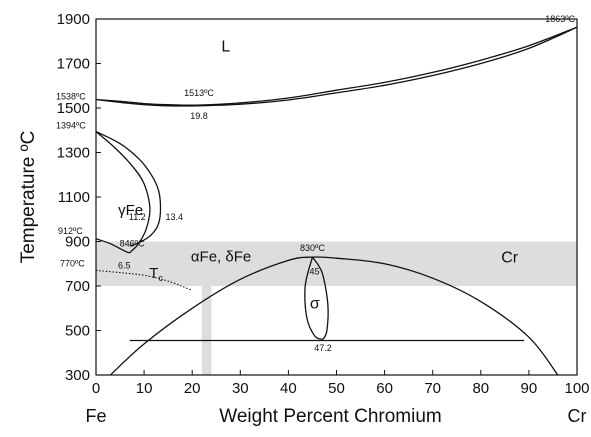  What do you see at coordinates (288, 388) in the screenshot?
I see `x-tick-label: 40` at bounding box center [288, 388].